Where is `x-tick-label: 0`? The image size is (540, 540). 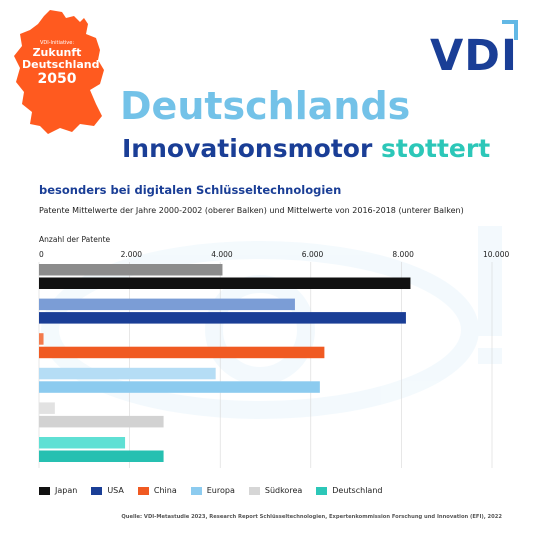
x-tick-label: 0 is located at coordinates (41, 254).